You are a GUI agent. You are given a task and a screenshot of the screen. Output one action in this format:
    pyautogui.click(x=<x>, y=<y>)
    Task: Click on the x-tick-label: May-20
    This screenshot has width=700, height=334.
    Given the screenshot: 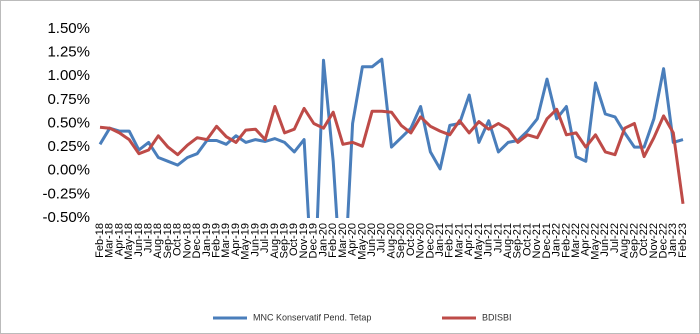 What is the action you would take?
    pyautogui.click(x=362, y=241)
    